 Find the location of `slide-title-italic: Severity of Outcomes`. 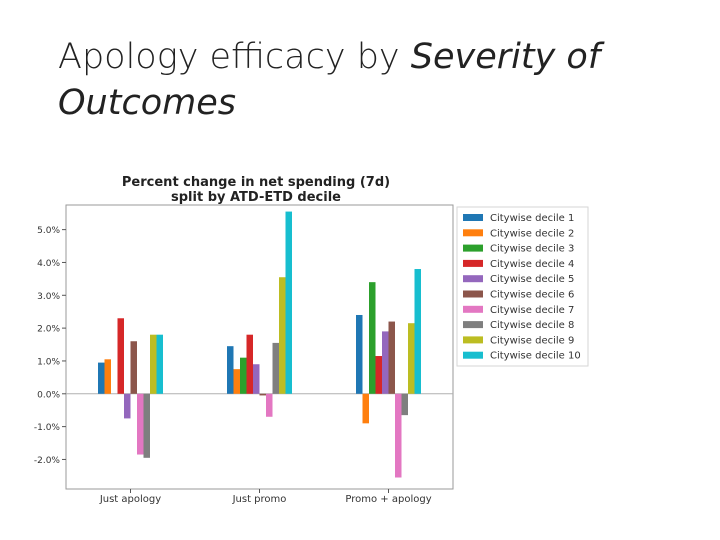

slide-title-italic: Severity of Outcomes is located at coordinates (329, 80).